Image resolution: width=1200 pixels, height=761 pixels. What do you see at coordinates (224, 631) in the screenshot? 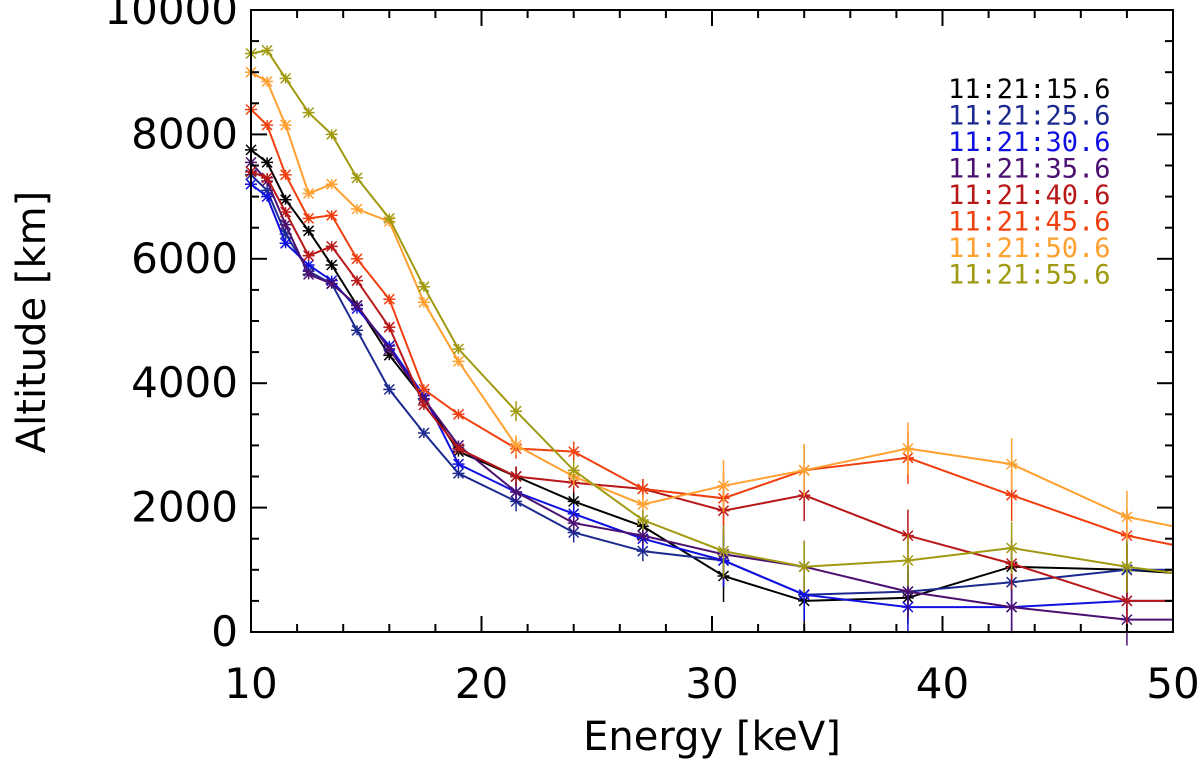
I see `y-tick-label: 0` at bounding box center [224, 631].